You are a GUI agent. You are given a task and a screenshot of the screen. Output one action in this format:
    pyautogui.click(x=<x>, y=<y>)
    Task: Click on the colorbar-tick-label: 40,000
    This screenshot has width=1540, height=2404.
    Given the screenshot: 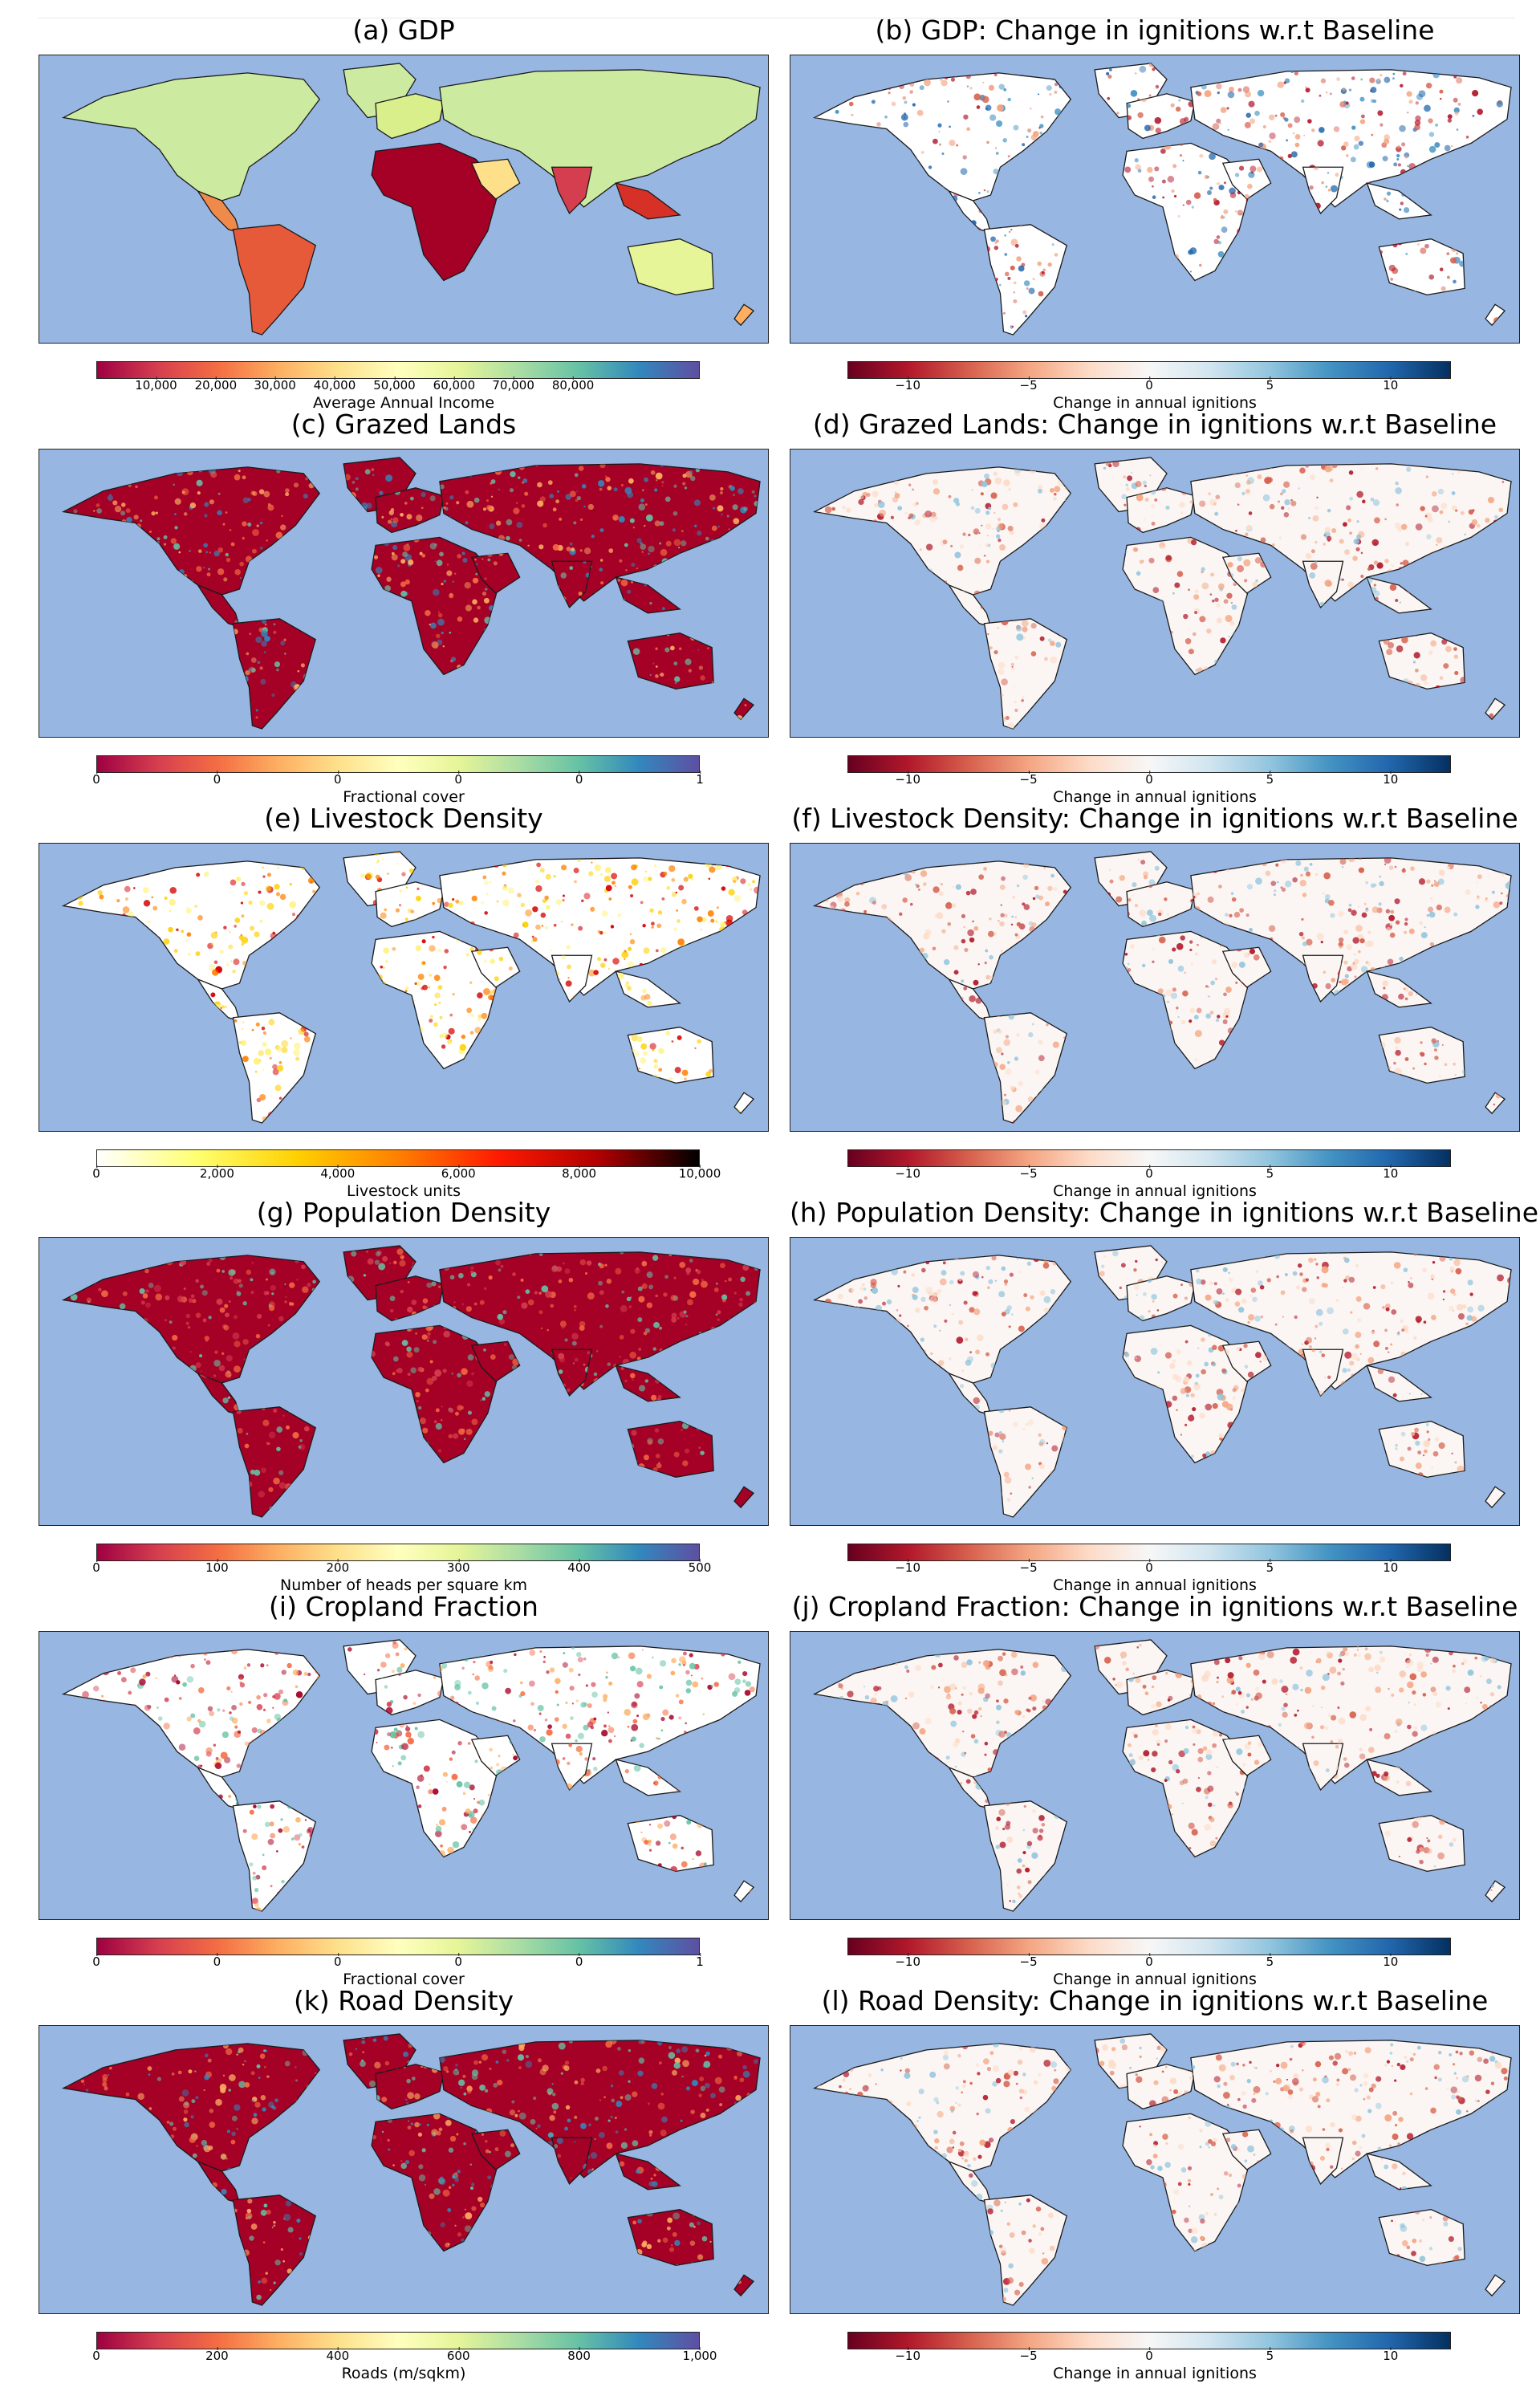 What is the action you would take?
    pyautogui.click(x=334, y=384)
    